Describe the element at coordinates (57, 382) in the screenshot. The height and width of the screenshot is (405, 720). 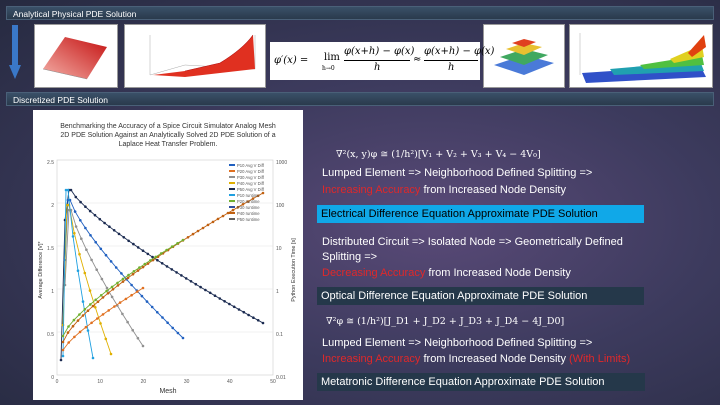
I see `x-tick-label: 0` at that location.